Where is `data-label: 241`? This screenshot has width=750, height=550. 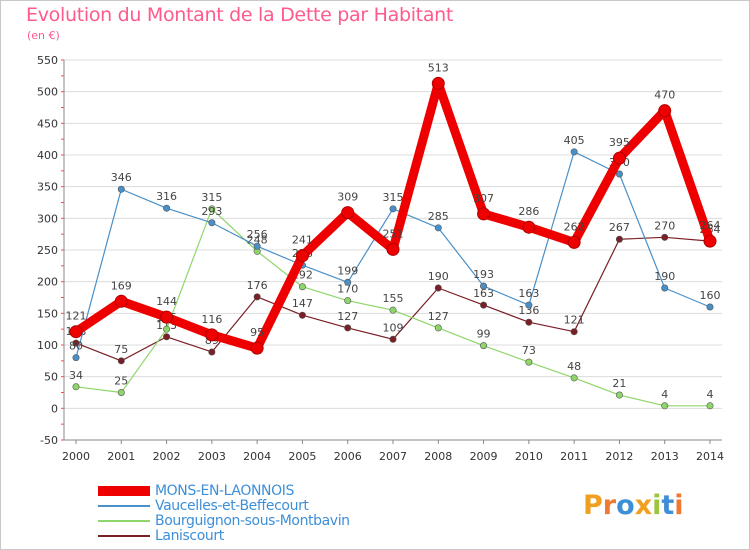
data-label: 241 is located at coordinates (302, 240).